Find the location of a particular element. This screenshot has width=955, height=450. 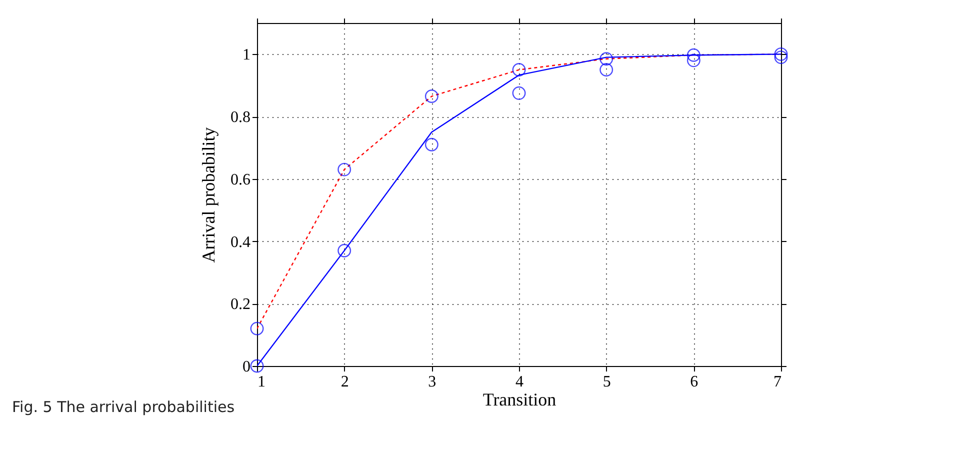

caption: Fig. 5 The arrival probabilities is located at coordinates (123, 407).